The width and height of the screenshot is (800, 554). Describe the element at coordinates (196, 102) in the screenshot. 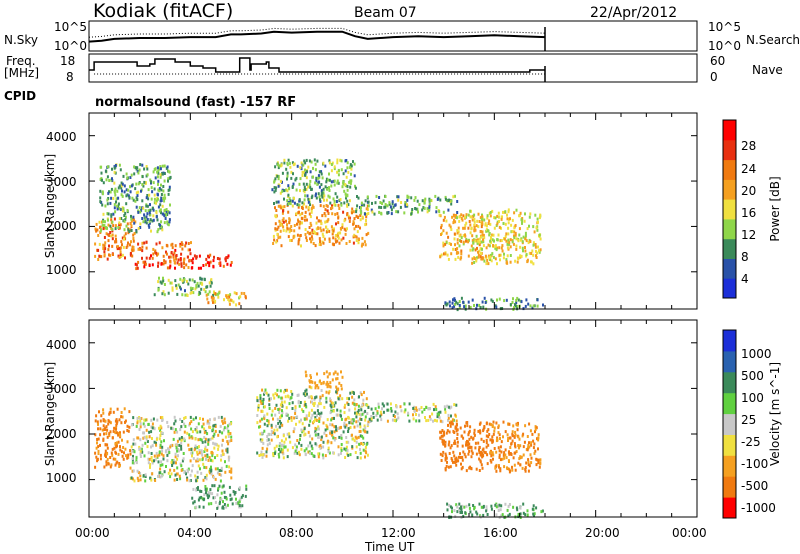

I see `cpid-text: normalsound (fast) -157 RF` at that location.